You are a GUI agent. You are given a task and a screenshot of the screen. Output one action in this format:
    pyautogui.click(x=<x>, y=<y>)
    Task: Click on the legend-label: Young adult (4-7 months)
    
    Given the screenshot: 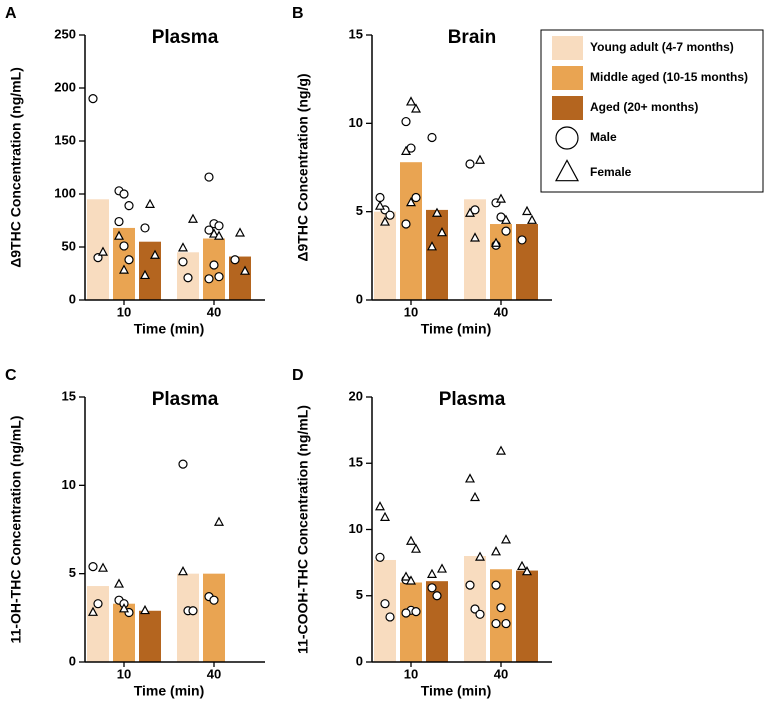 What is the action you would take?
    pyautogui.click(x=662, y=47)
    